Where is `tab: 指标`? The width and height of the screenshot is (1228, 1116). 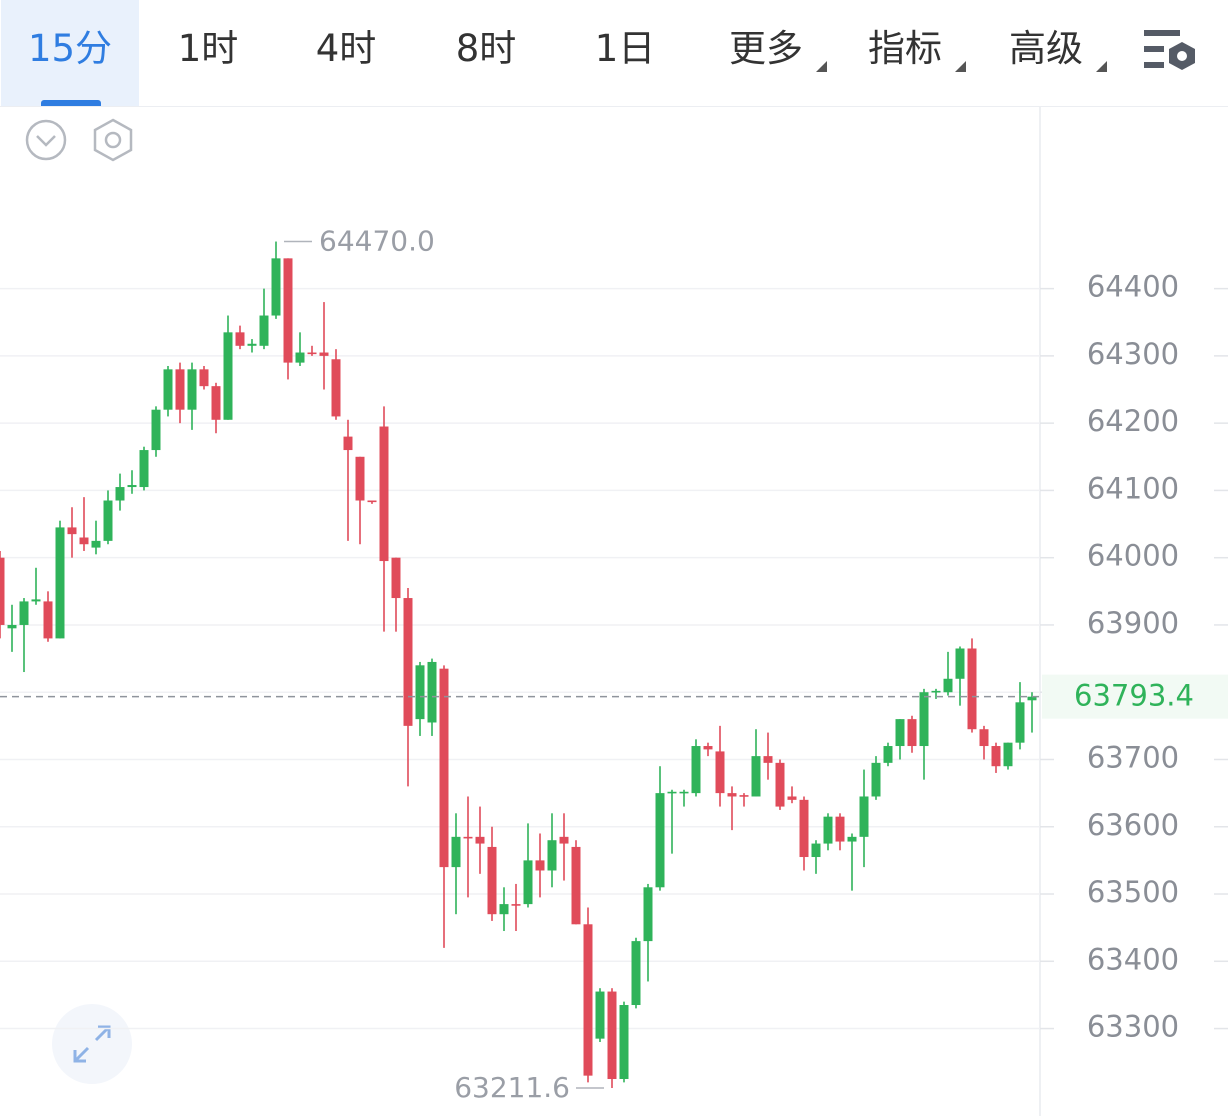 tab: 指标 is located at coordinates (905, 53).